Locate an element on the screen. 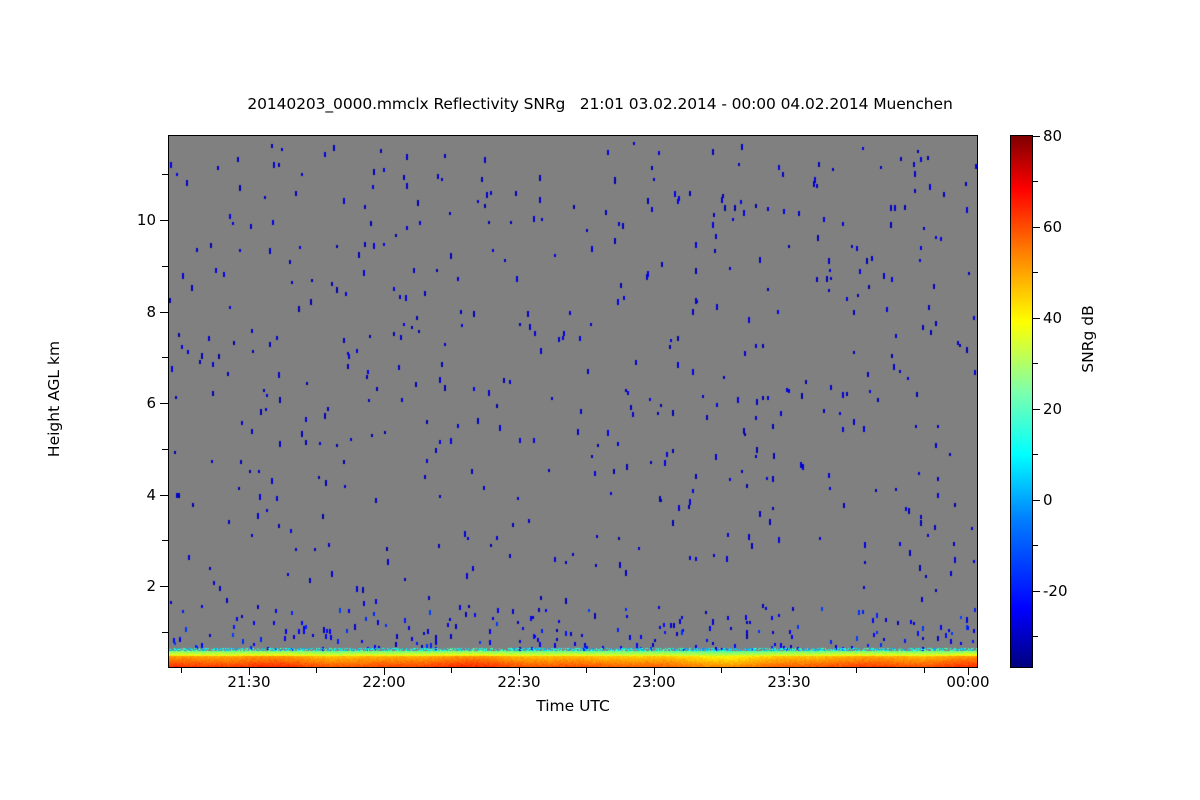 The image size is (1200, 800). cbtick-label-0: 0 is located at coordinates (1048, 500).